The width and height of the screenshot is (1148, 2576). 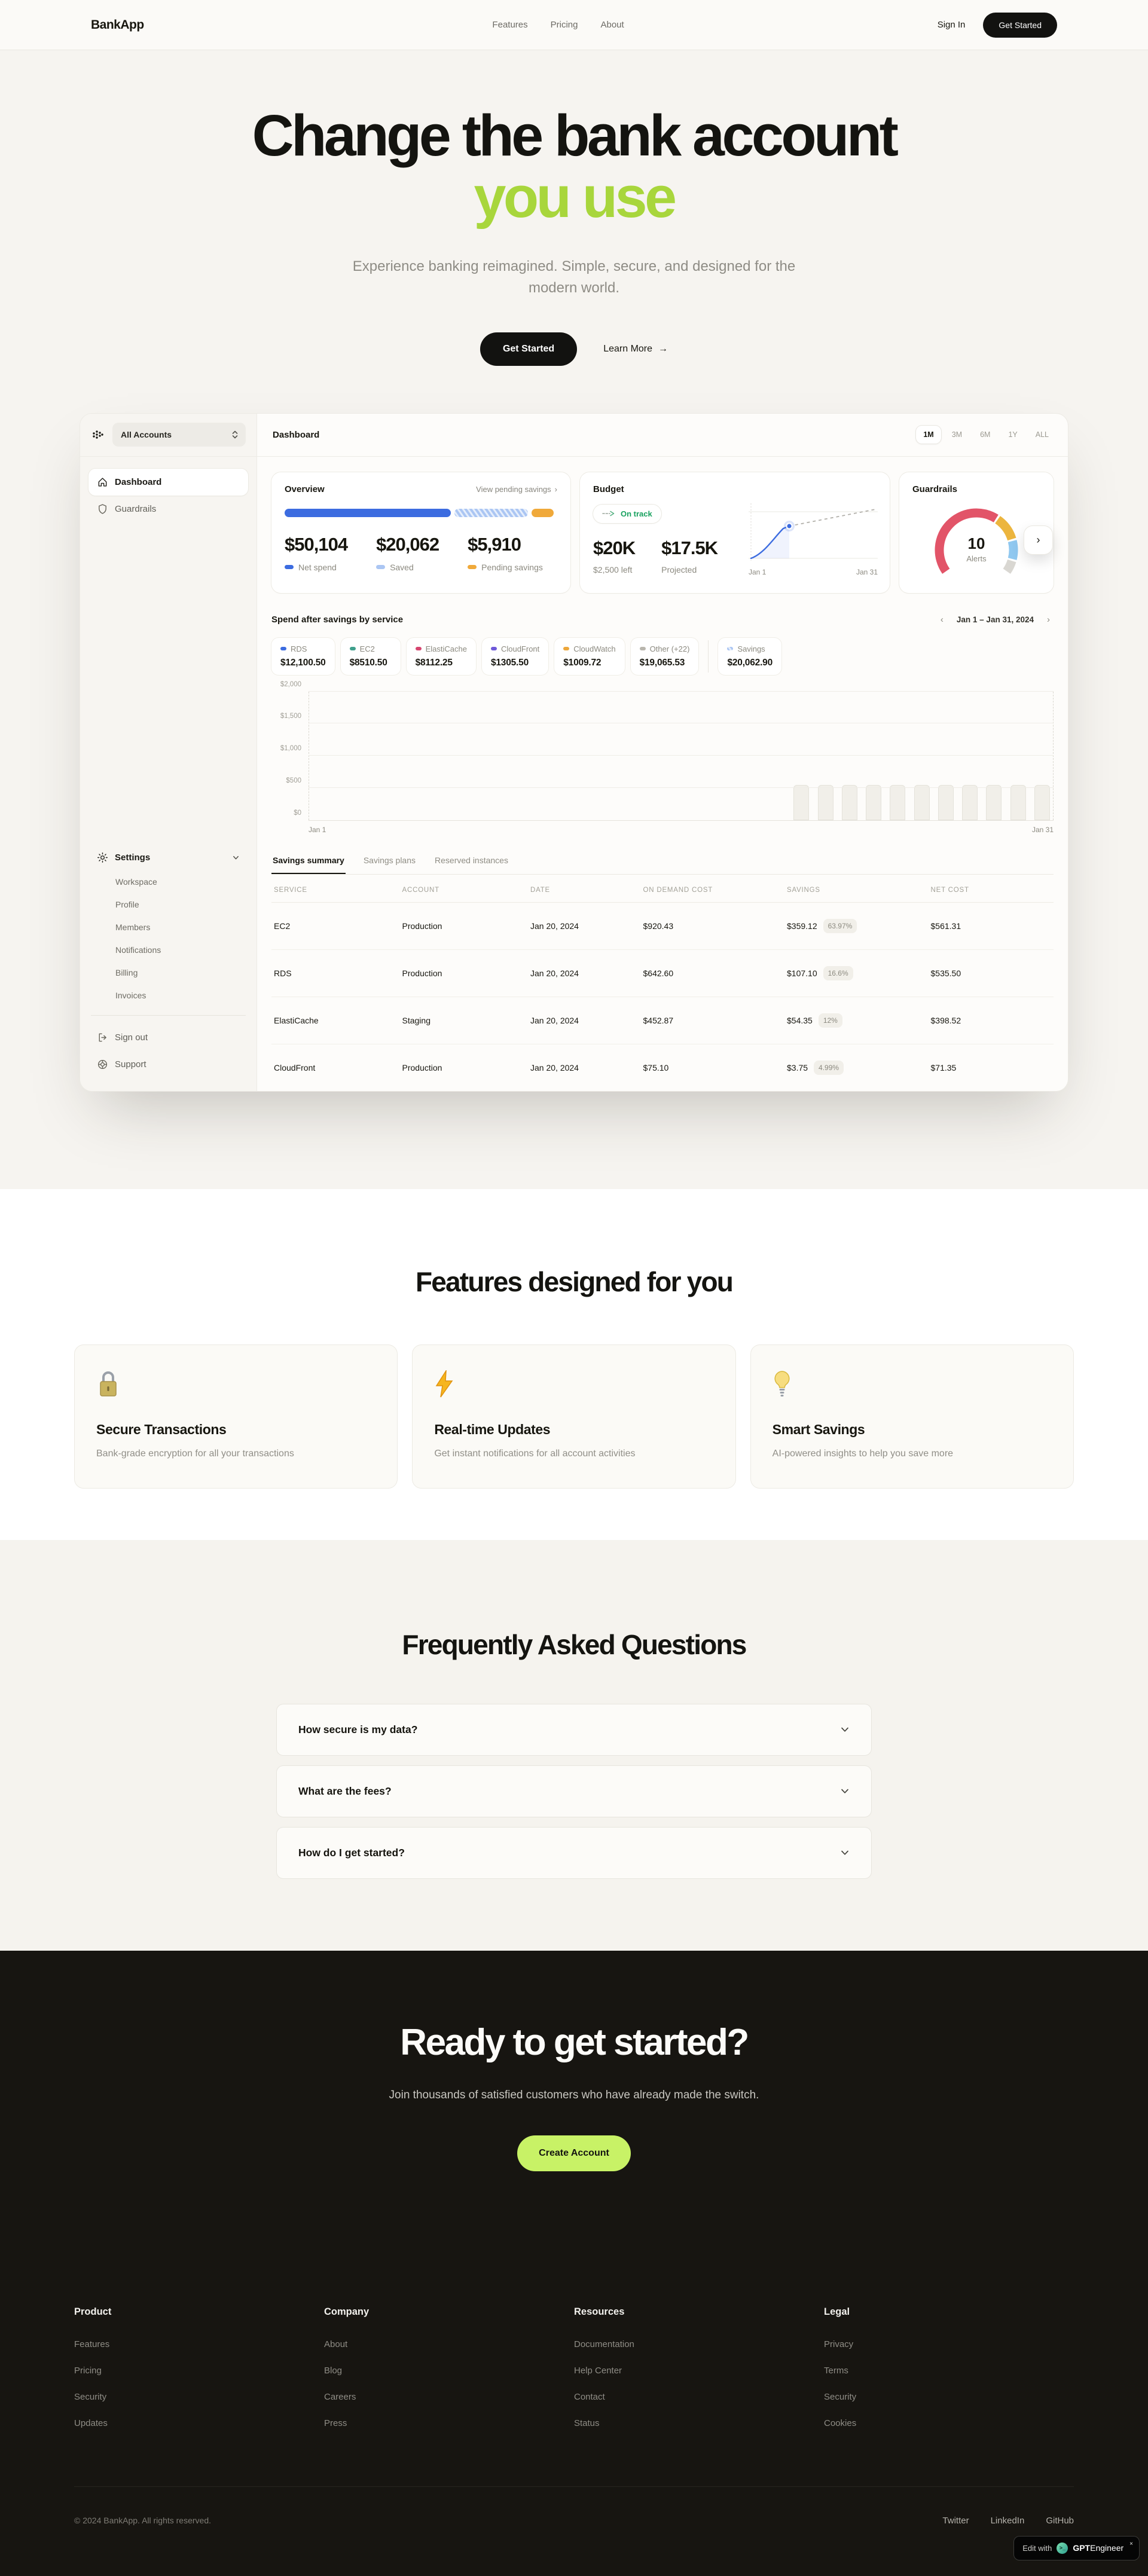 What do you see at coordinates (91, 2423) in the screenshot?
I see `footer-link: Updates` at bounding box center [91, 2423].